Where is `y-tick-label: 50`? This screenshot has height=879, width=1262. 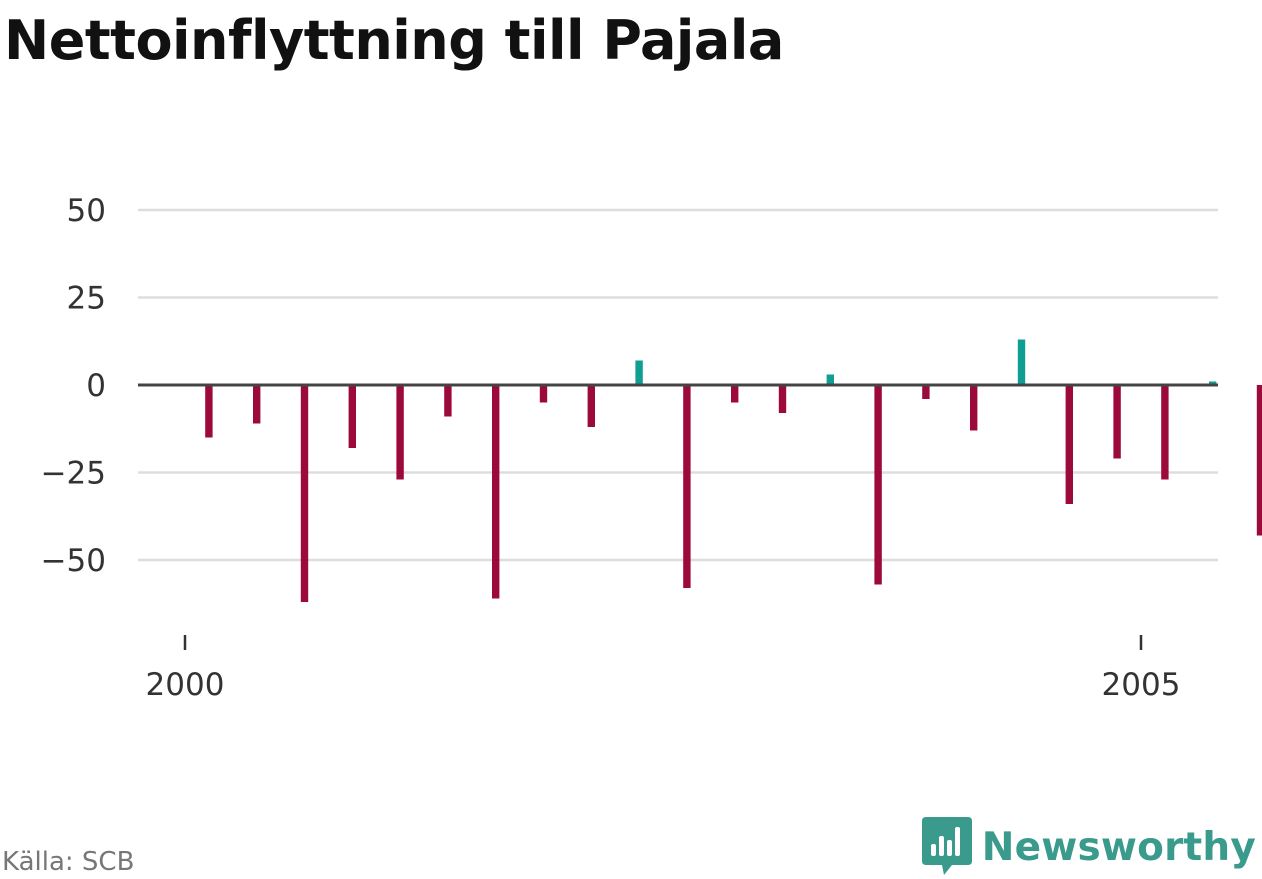
y-tick-label: 50 is located at coordinates (86, 211).